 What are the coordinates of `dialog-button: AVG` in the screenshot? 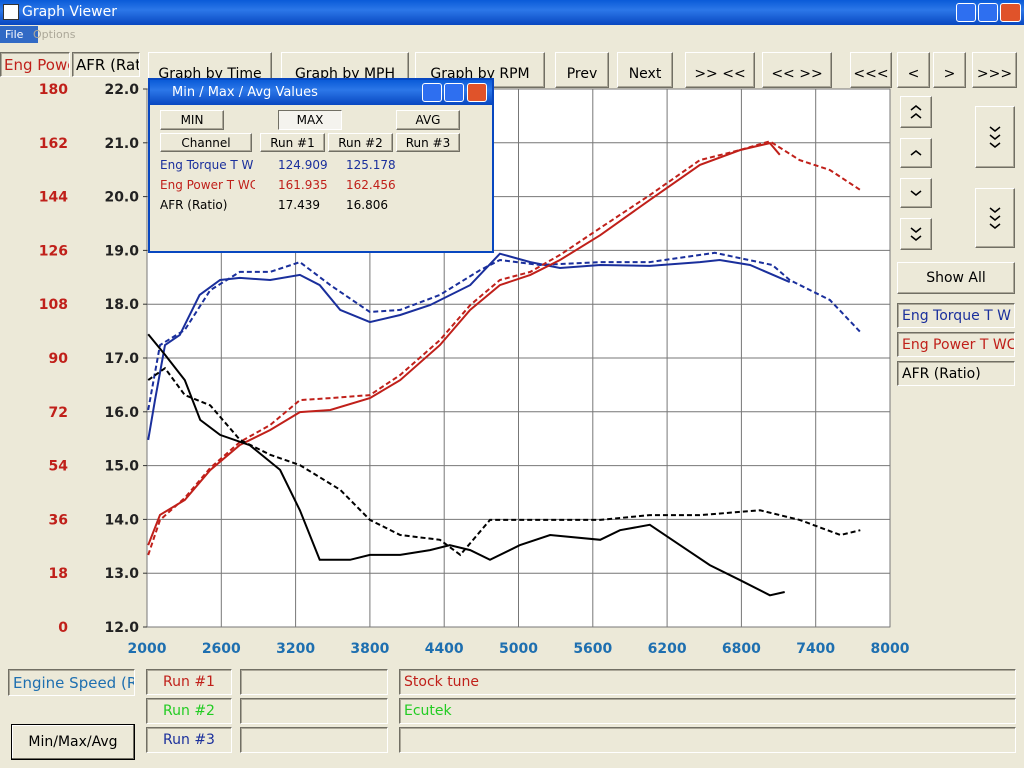 It's located at (428, 120).